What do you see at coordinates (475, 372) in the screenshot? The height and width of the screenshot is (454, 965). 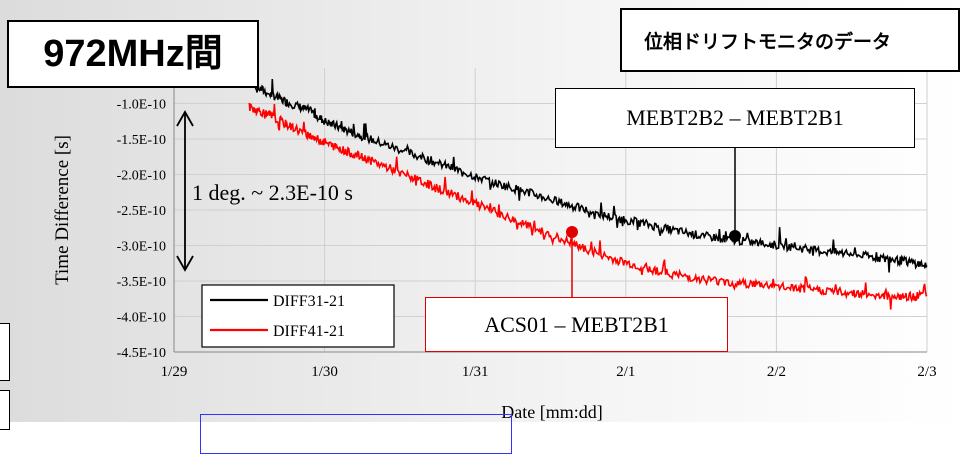 I see `x-tick-label: 1/31` at bounding box center [475, 372].